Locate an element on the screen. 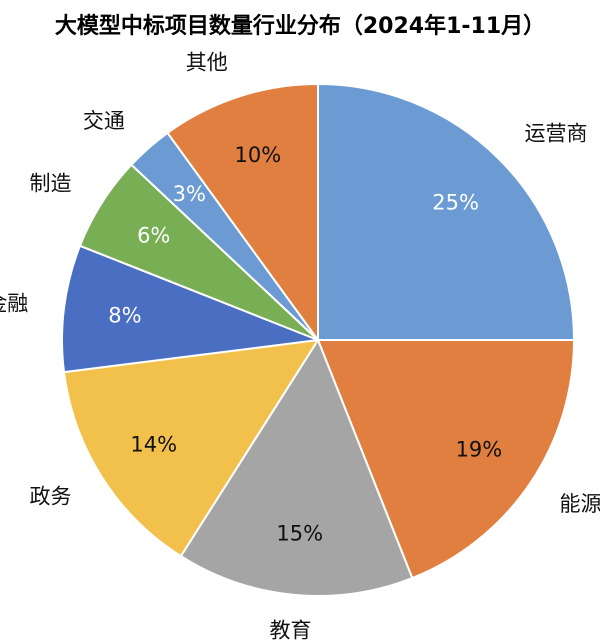  category-label-1: 能源 is located at coordinates (580, 504).